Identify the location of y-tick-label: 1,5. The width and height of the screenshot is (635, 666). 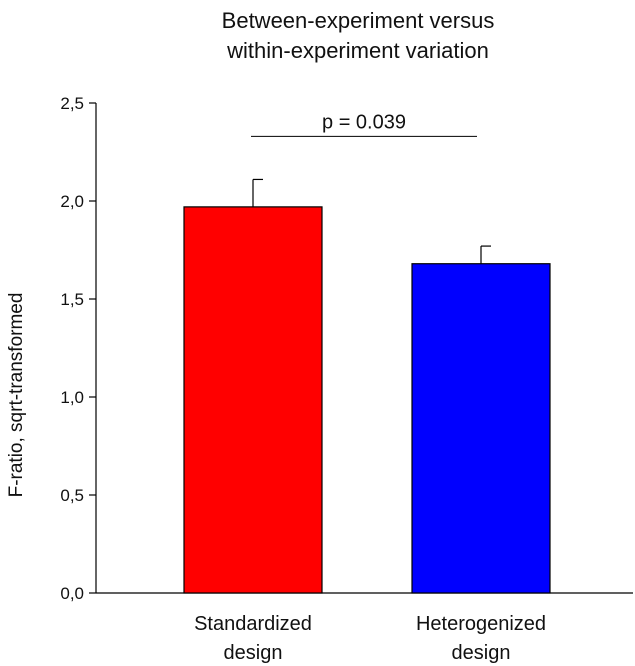
(72, 299).